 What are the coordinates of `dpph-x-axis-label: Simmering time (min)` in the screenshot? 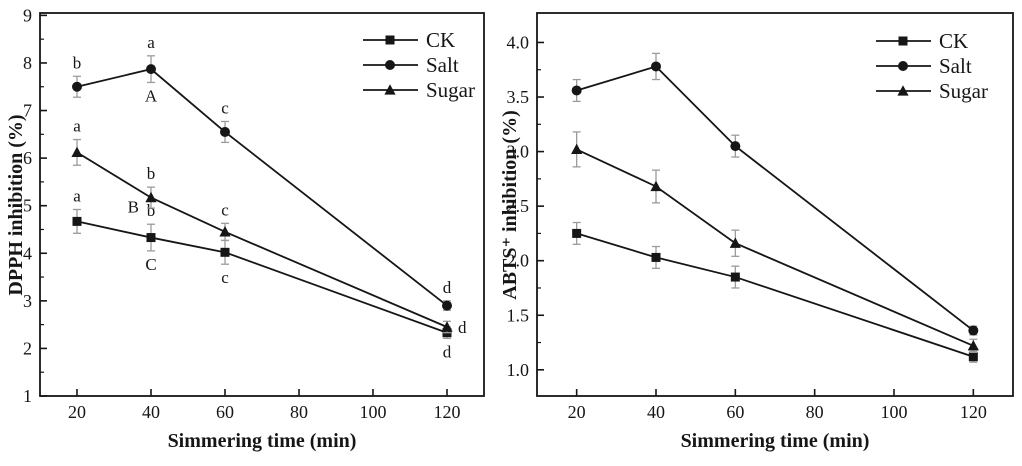 It's located at (262, 441).